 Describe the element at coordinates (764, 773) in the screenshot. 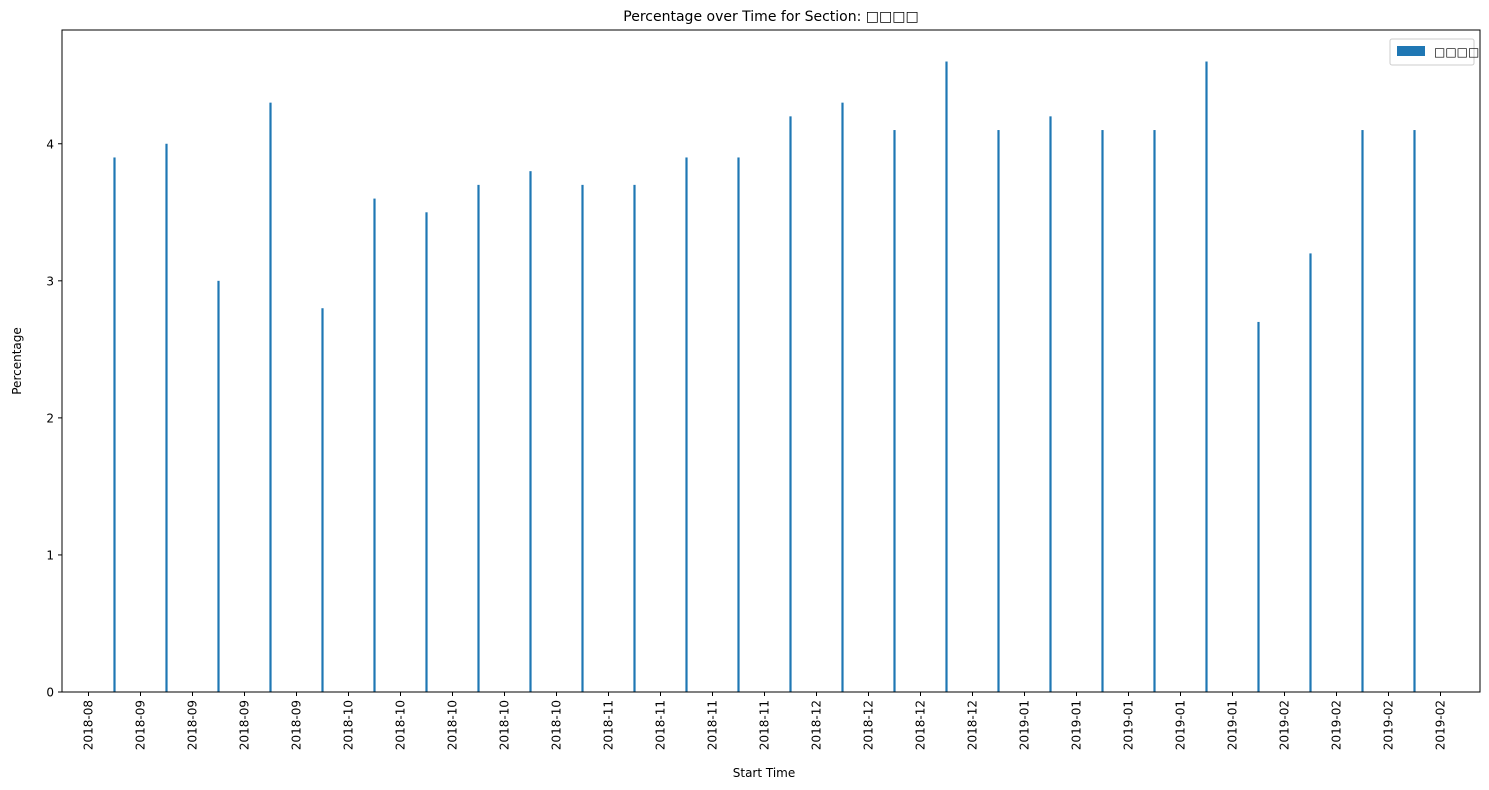

I see `x-axis-label: Start Time` at that location.